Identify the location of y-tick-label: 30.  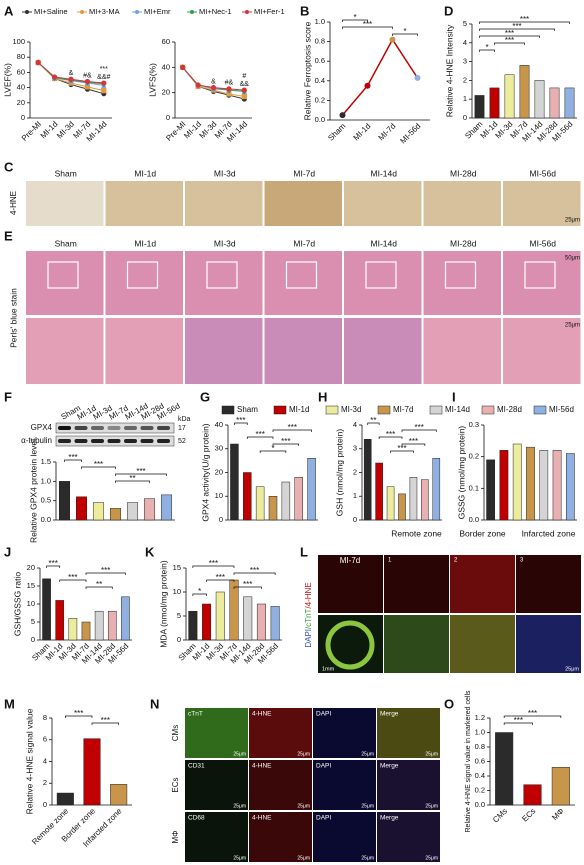
(219, 448).